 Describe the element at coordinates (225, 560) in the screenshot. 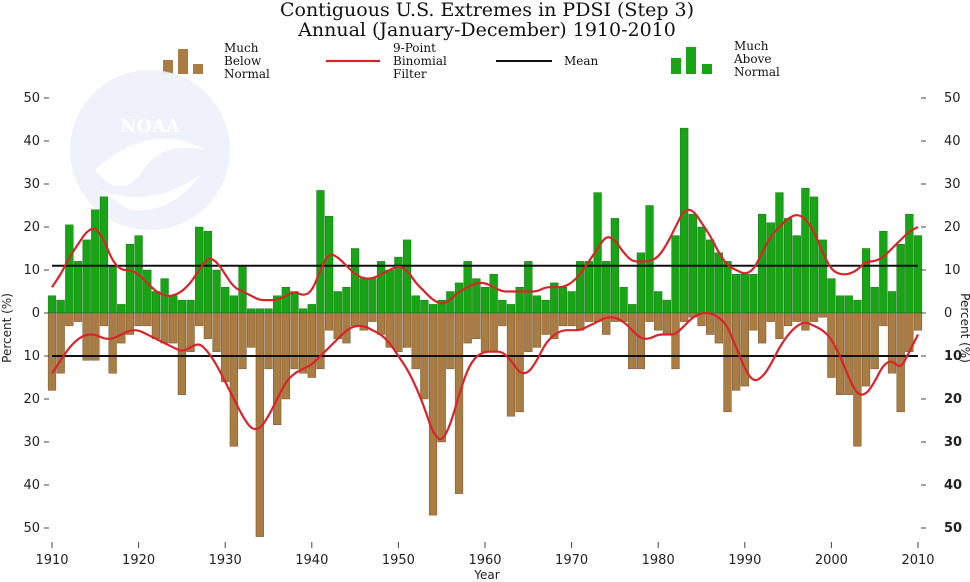

I see `x-tick-label: 1930` at that location.